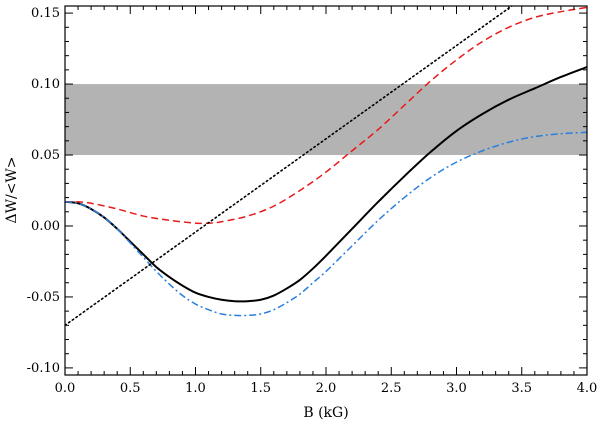  I want to click on y-tick-label: 0.10, so click(45, 84).